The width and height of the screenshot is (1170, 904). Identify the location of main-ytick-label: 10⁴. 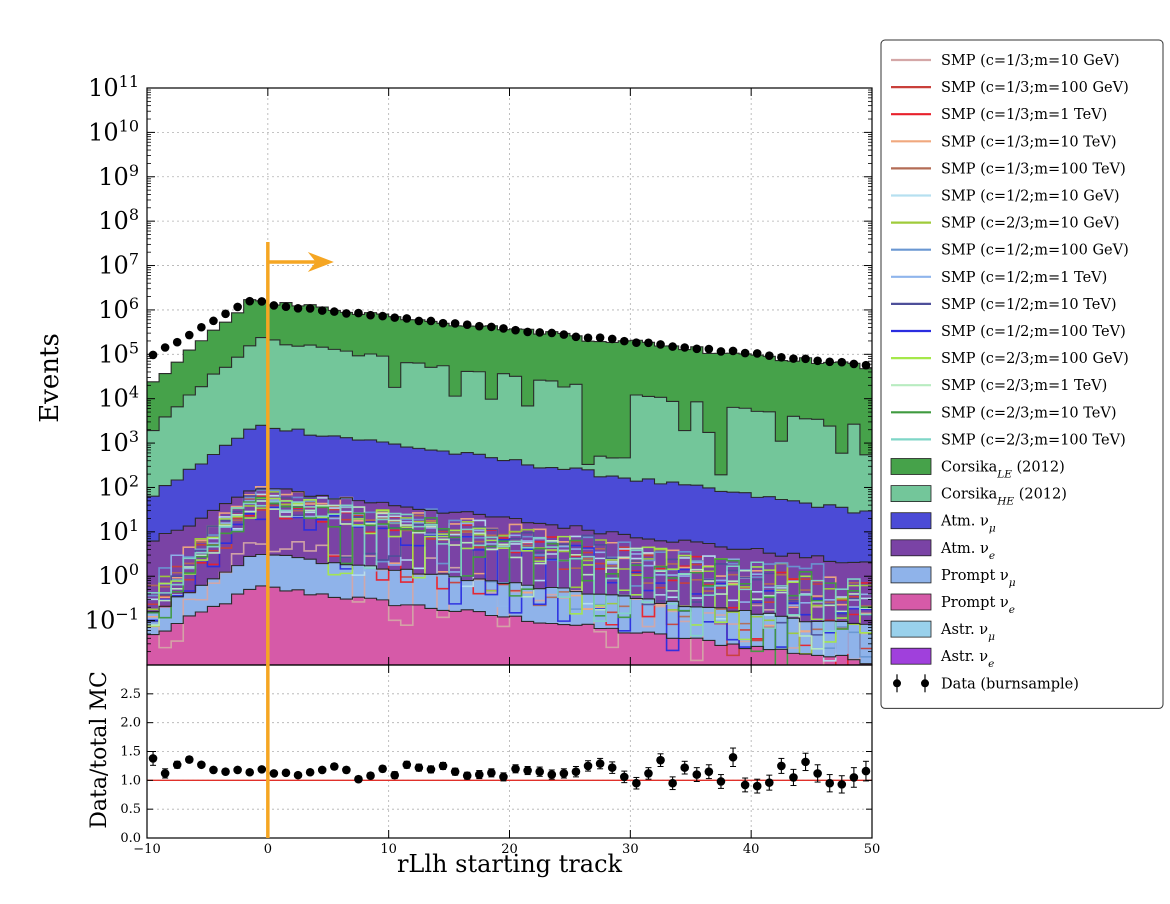
(118, 397).